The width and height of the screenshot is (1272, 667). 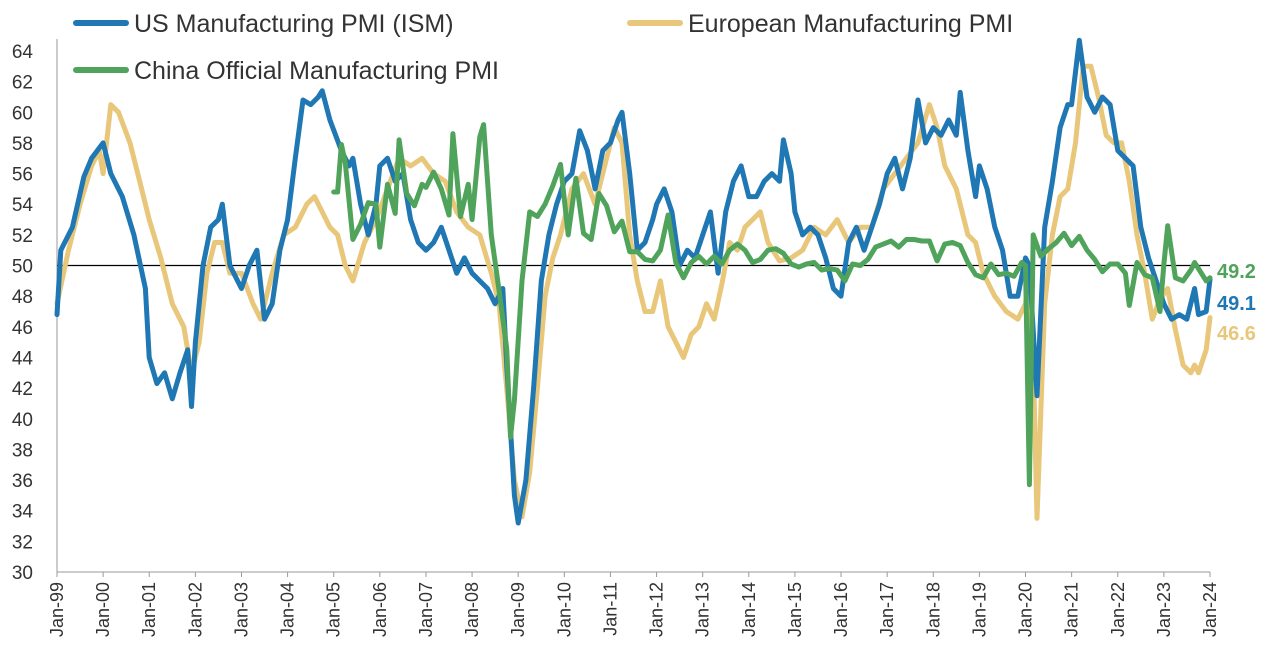 What do you see at coordinates (795, 609) in the screenshot?
I see `x-tick-label: Jan-15` at bounding box center [795, 609].